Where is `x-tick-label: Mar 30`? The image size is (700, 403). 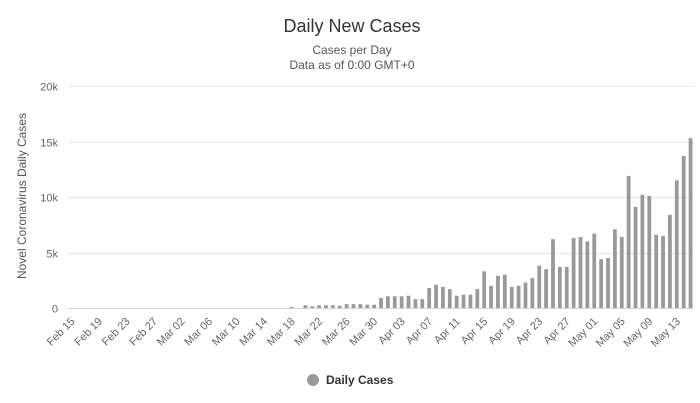
x-tick-label: Mar 30 is located at coordinates (364, 332).